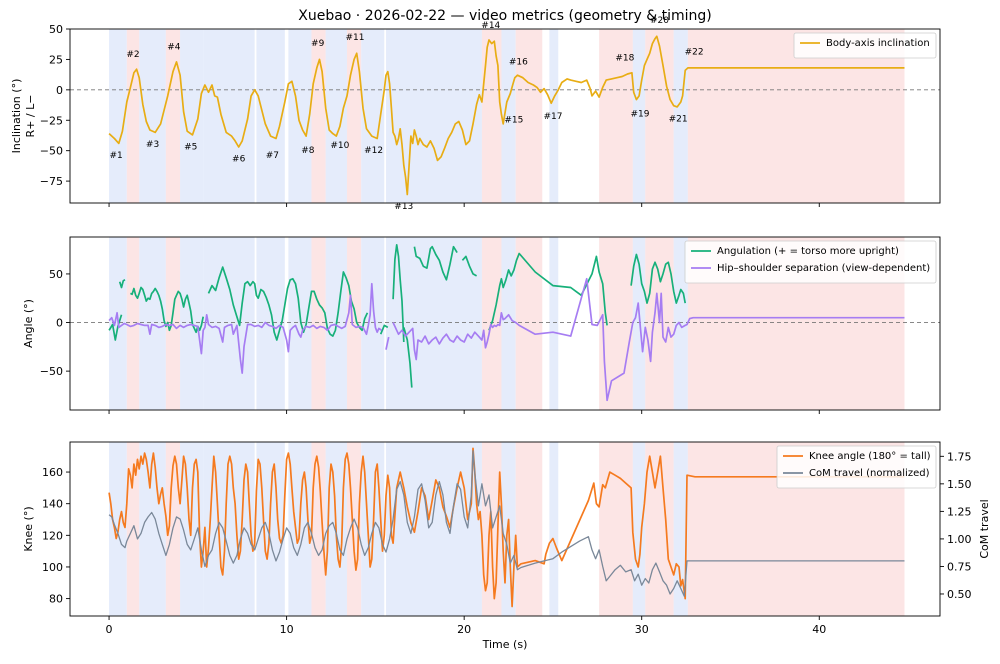 Image resolution: width=1000 pixels, height=664 pixels. Describe the element at coordinates (56, 274) in the screenshot. I see `y-tick-label: 50` at that location.